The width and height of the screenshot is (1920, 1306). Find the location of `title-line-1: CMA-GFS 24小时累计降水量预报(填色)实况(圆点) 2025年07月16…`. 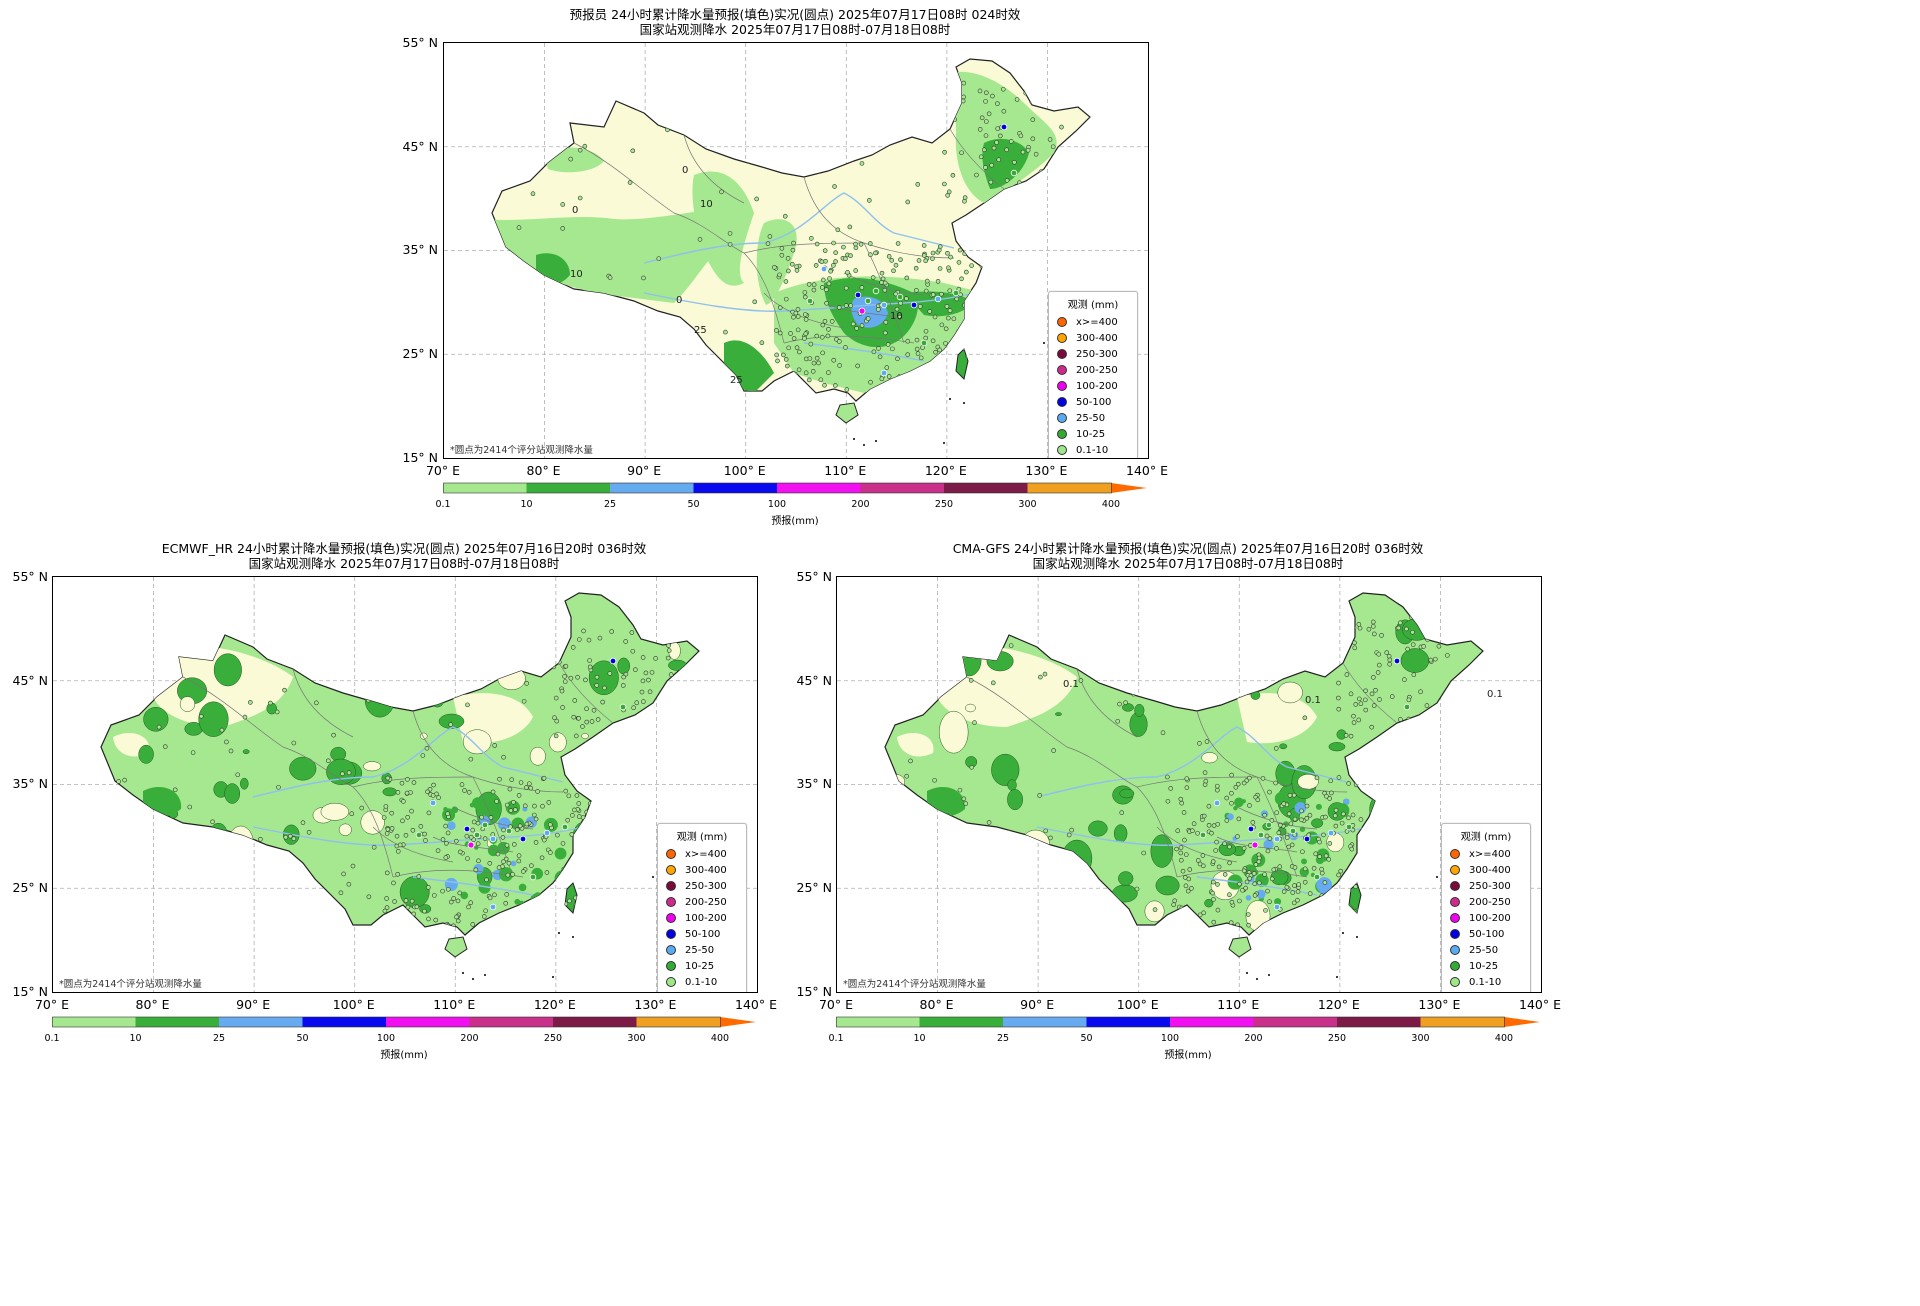

title-line-1: CMA-GFS 24小时累计降水量预报(填色)实况(圆点) 2025年07月16… is located at coordinates (1188, 548).